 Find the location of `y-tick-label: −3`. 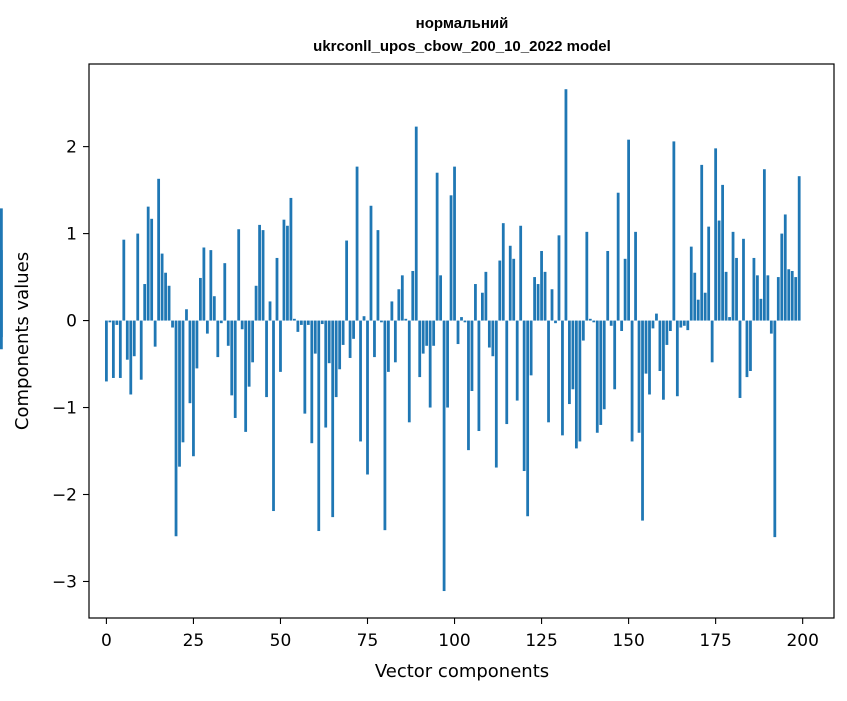

y-tick-label: −3 is located at coordinates (64, 582).